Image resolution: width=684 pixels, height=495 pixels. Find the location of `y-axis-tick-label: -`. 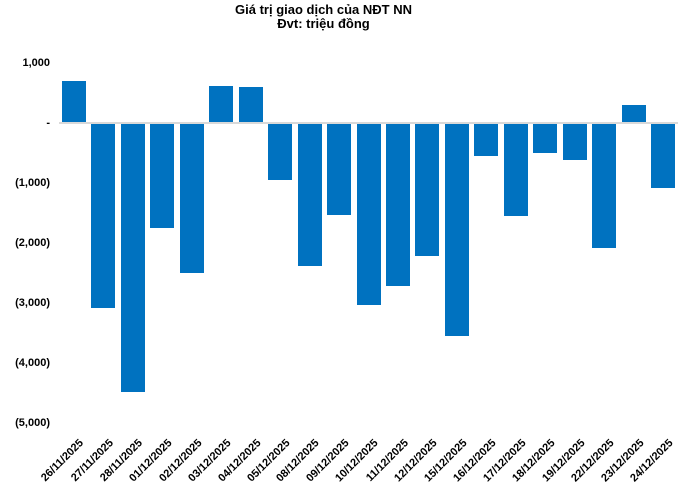

y-axis-tick-label: - is located at coordinates (48, 122).